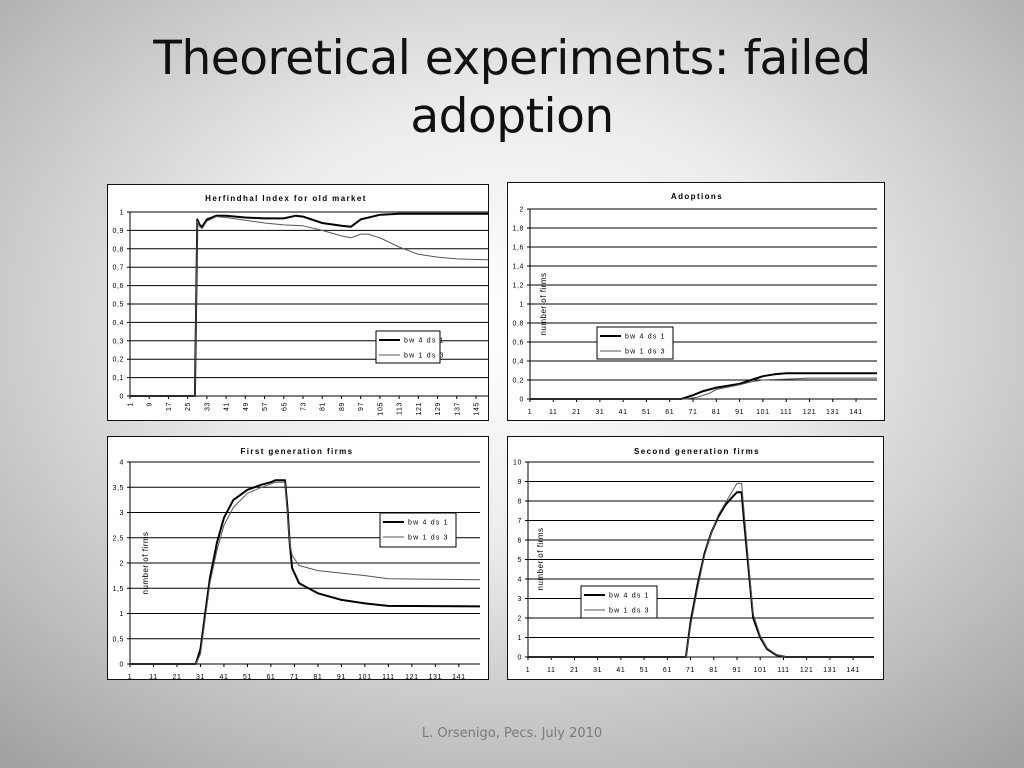  What do you see at coordinates (286, 198) in the screenshot?
I see `herfindhal-title: Herfindhal Index for old market` at bounding box center [286, 198].